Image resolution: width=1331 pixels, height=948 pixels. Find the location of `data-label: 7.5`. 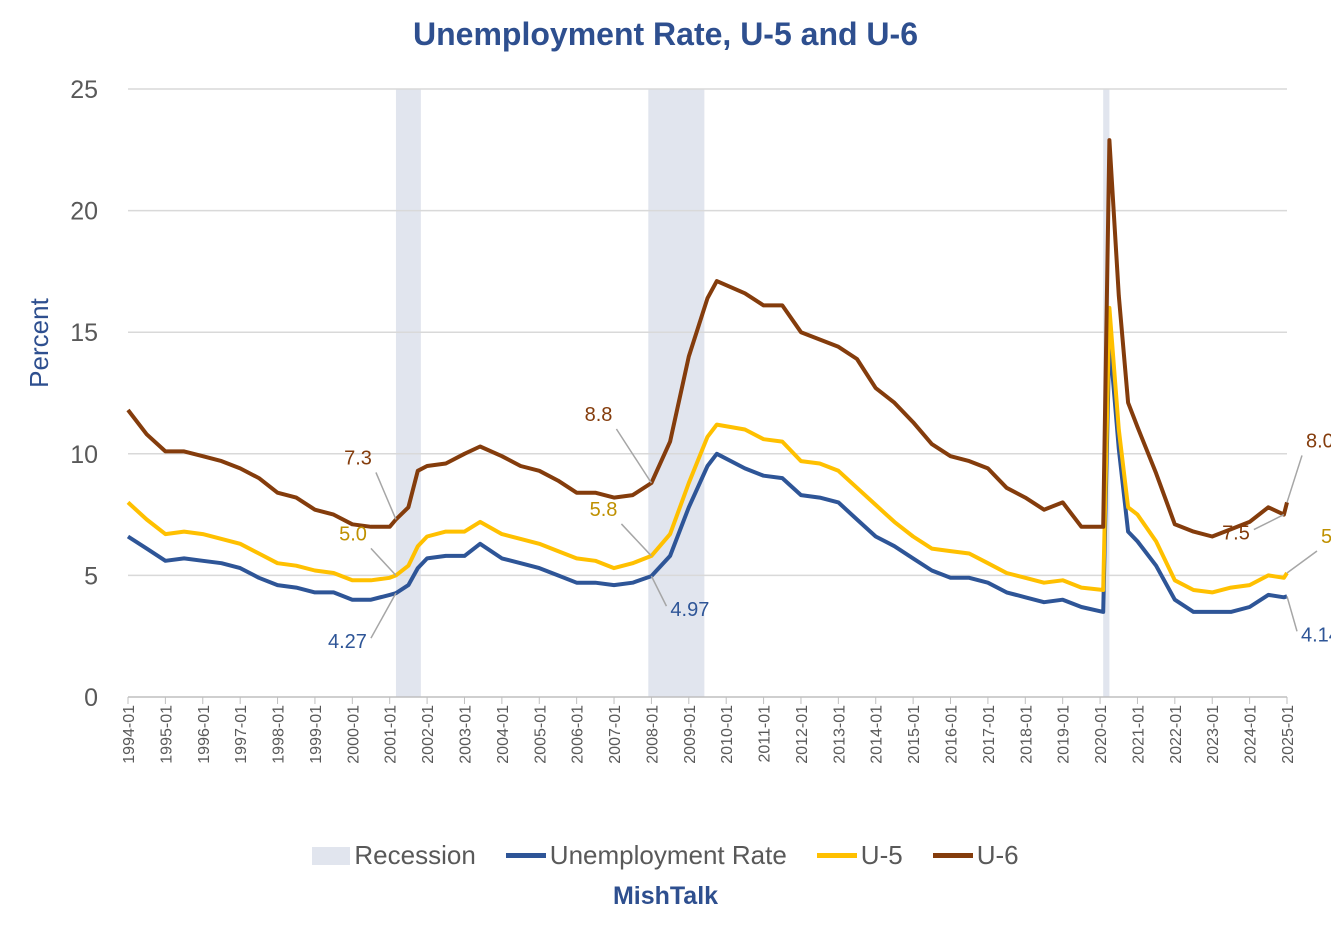

data-label: 7.5 is located at coordinates (1236, 534).